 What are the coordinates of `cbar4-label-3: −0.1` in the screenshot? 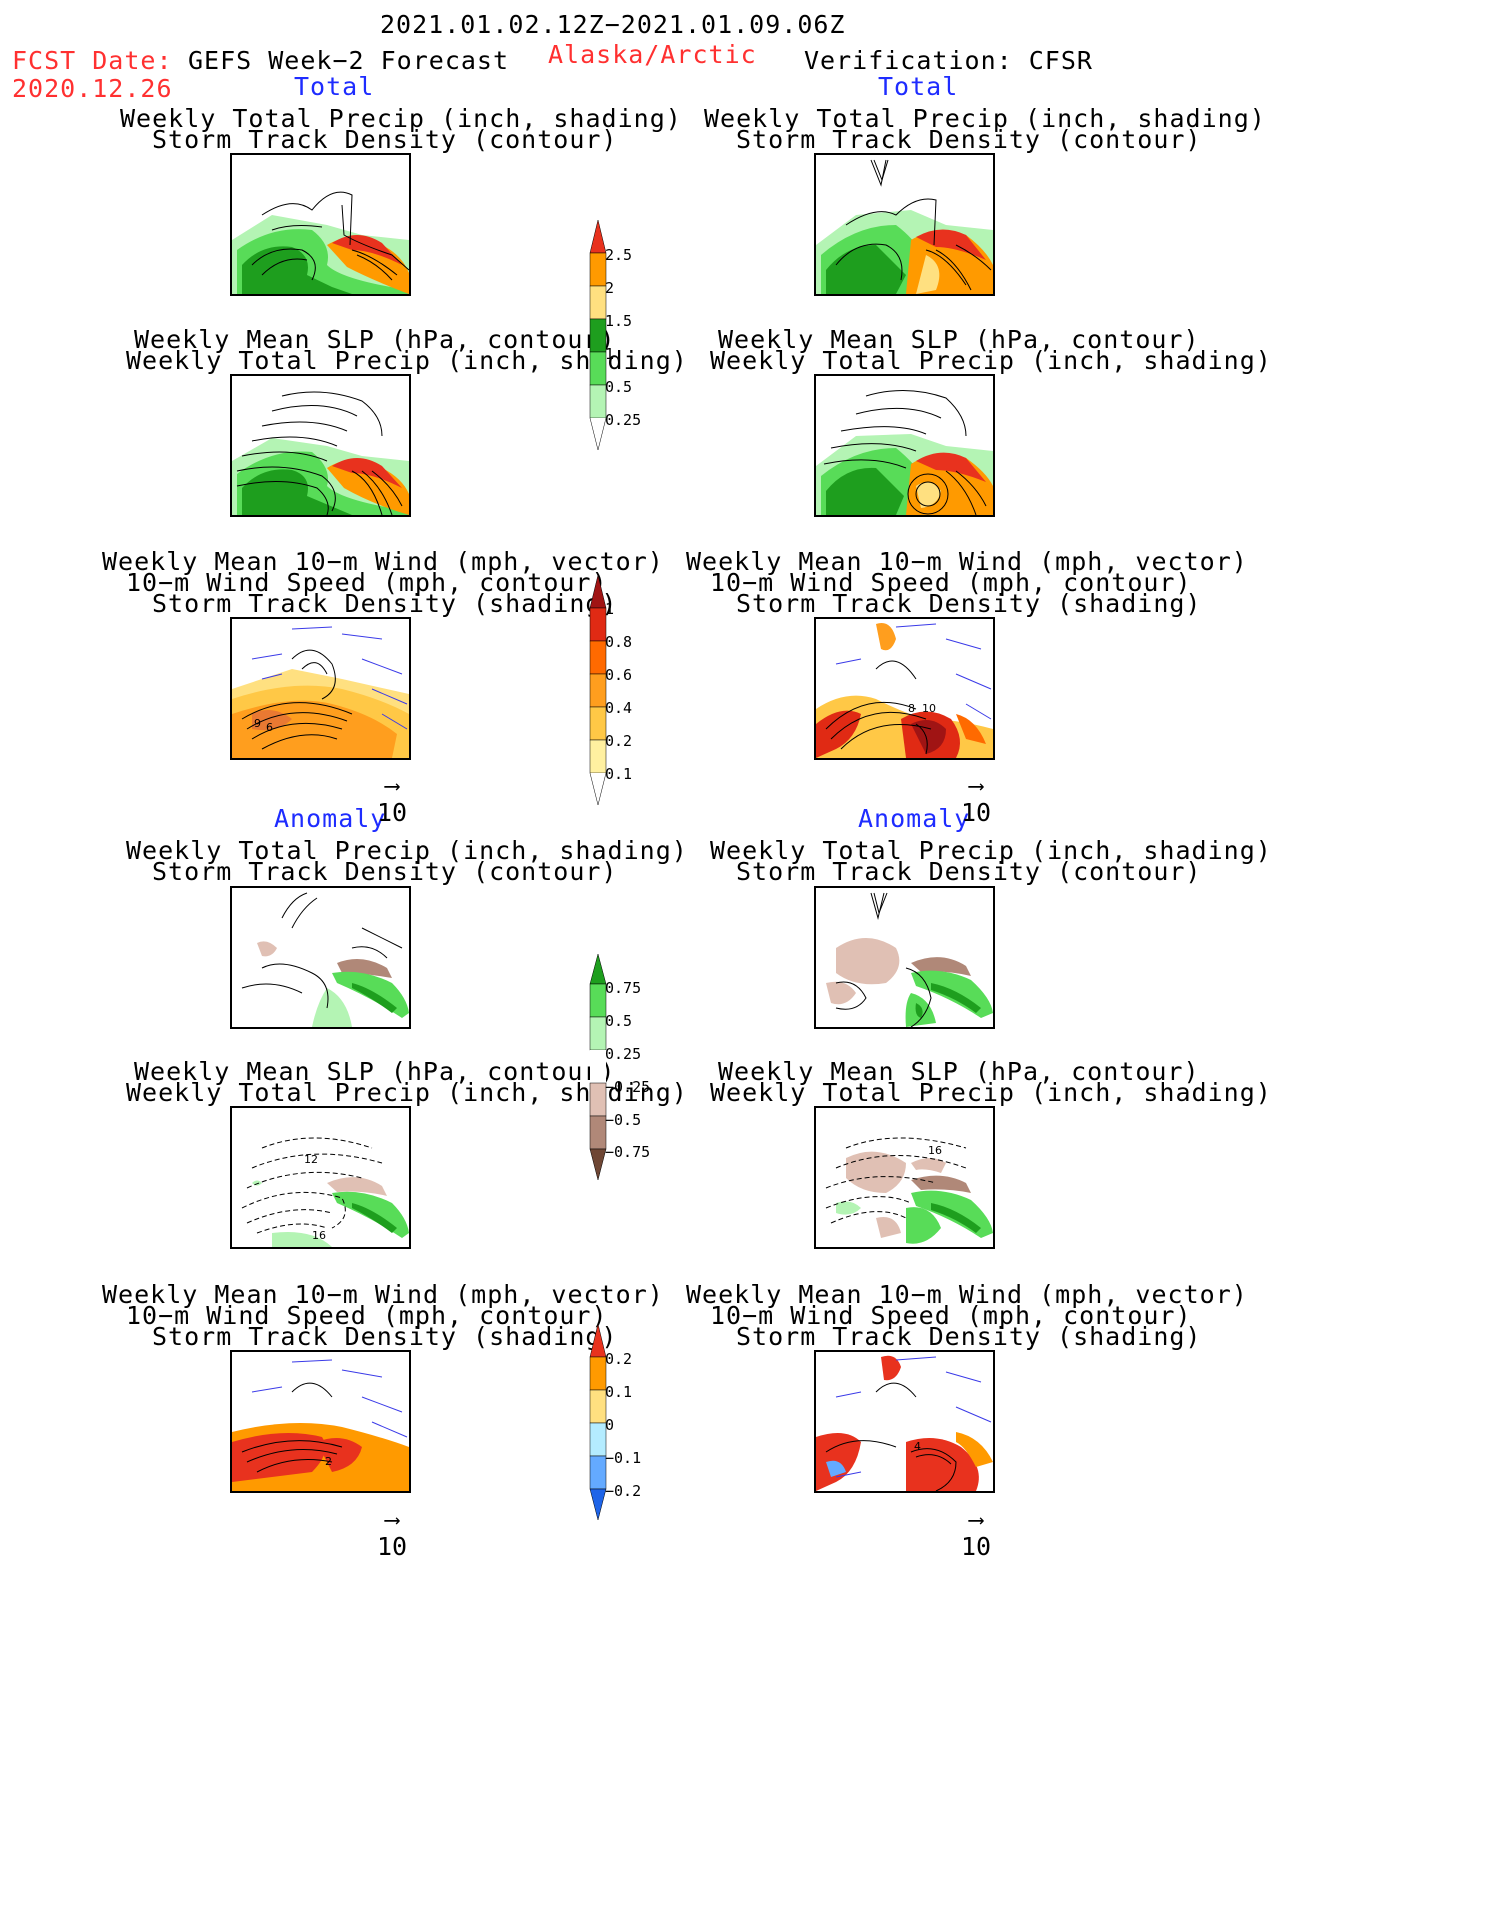 It's located at (623, 1458).